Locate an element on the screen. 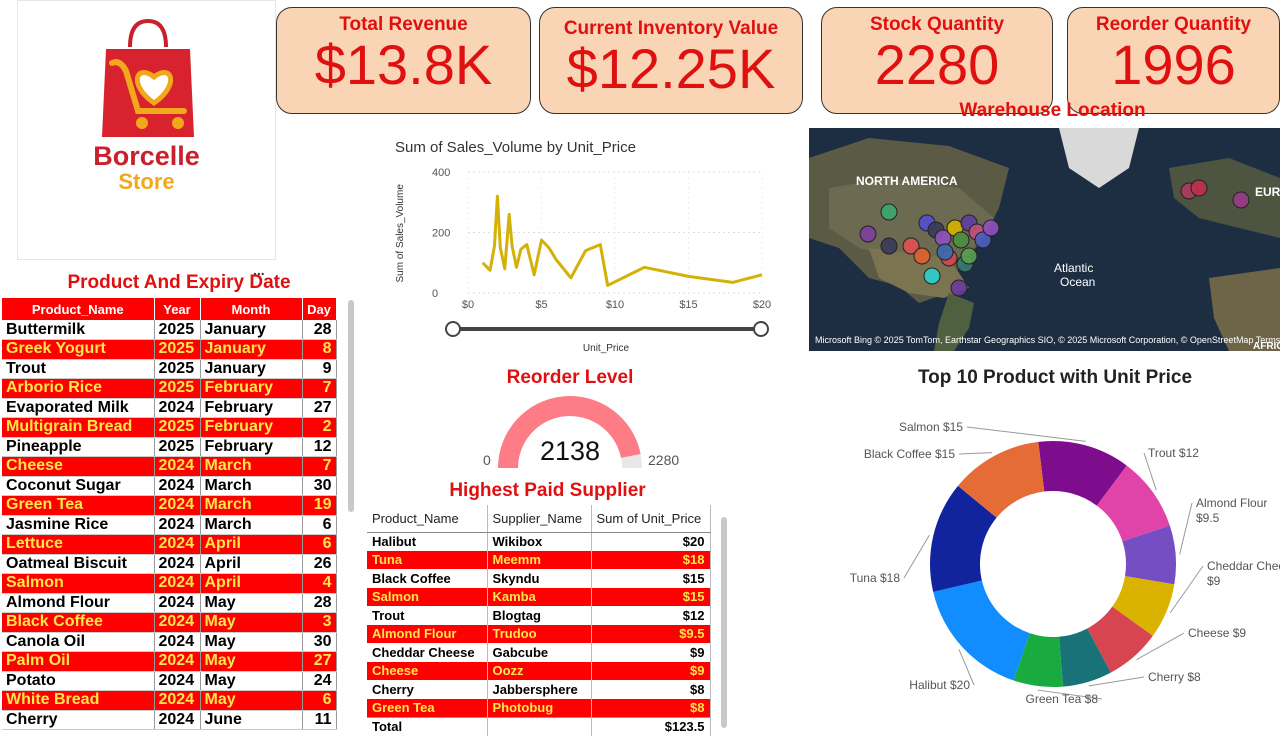 The height and width of the screenshot is (736, 1280). table-row: Cherry Jabbersphere $8 is located at coordinates (539, 689).